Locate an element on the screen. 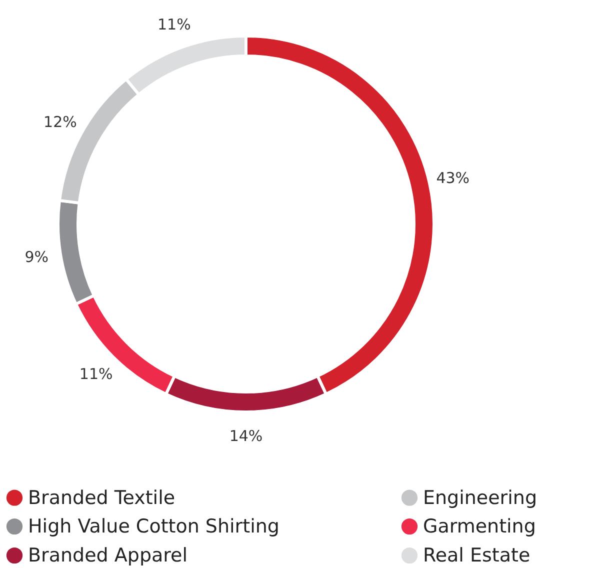 The image size is (610, 568). data-label: 12% is located at coordinates (60, 121).